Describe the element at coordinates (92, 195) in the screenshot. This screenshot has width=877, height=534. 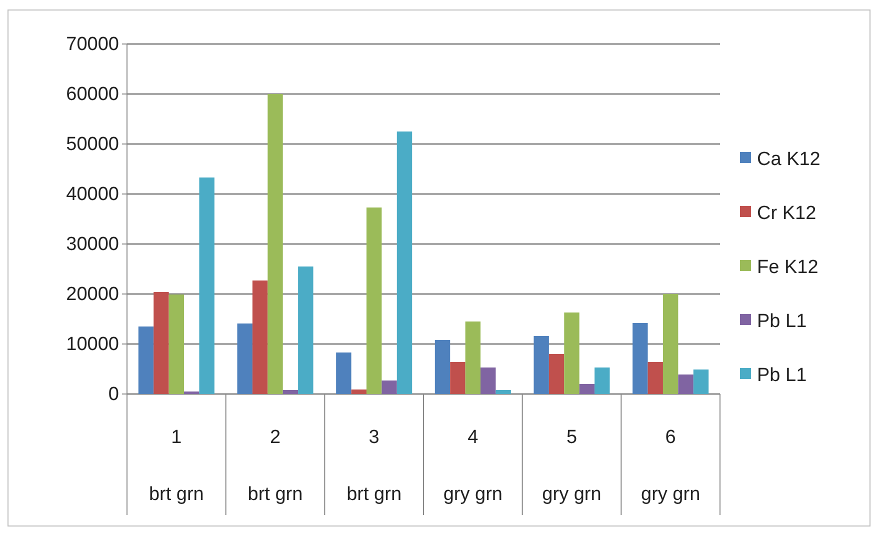
I see `y-tick-label: 40000` at that location.